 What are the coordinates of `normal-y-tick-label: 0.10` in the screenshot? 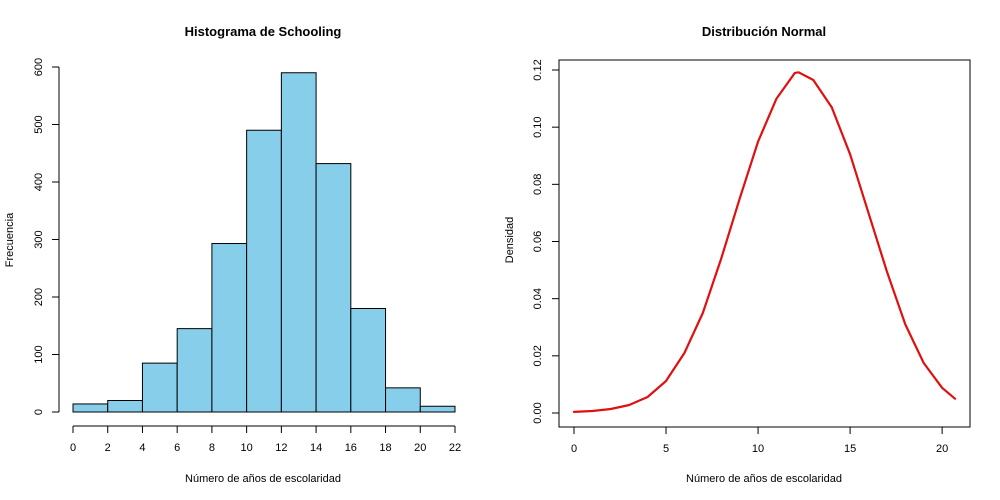 It's located at (538, 126).